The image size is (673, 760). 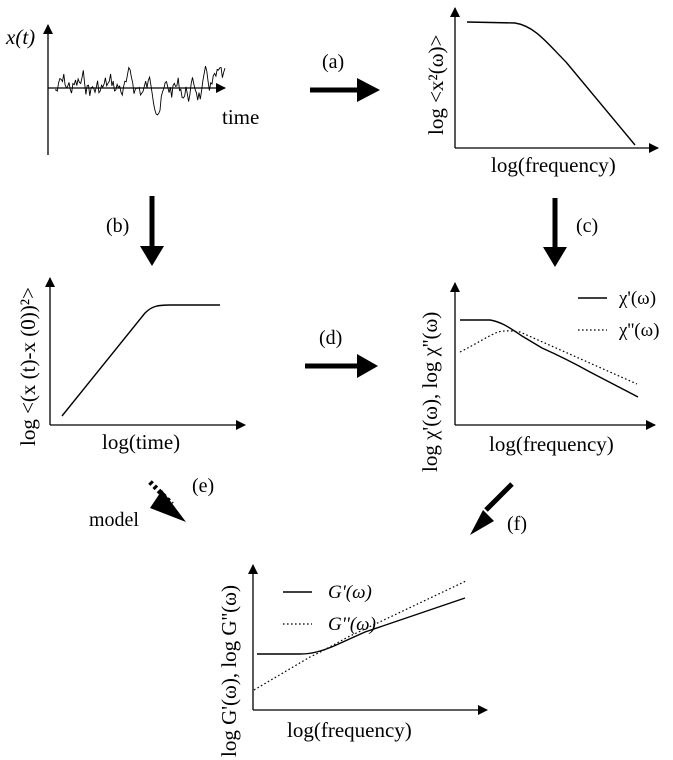 I want to click on msd-y-label: log <(x (t)-x (0))²>, so click(x=28, y=366).